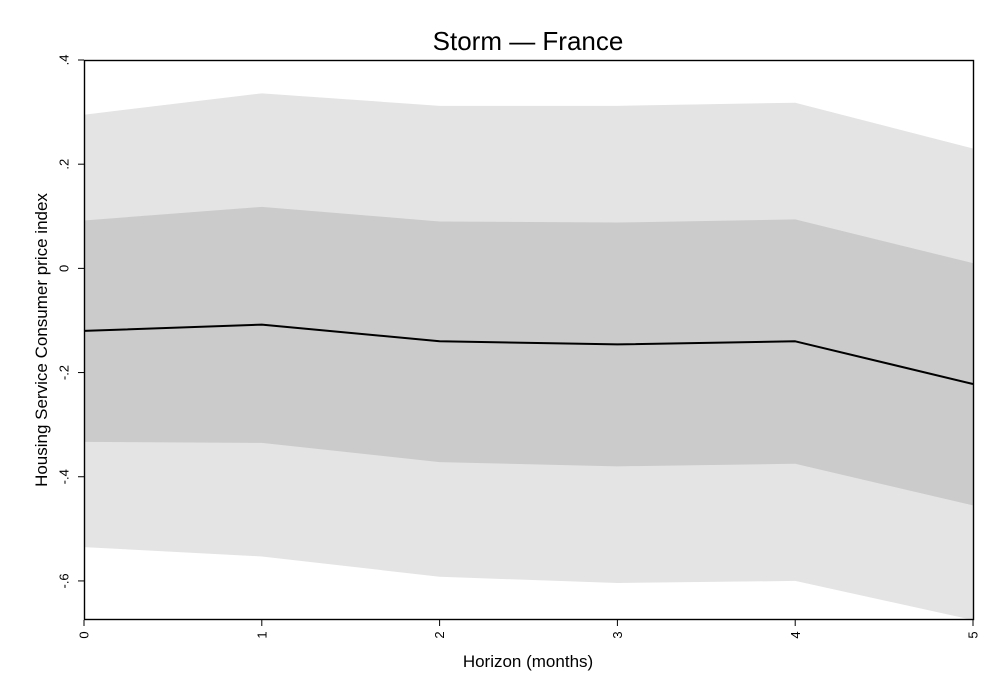  I want to click on chart-title: Storm — France, so click(528, 41).